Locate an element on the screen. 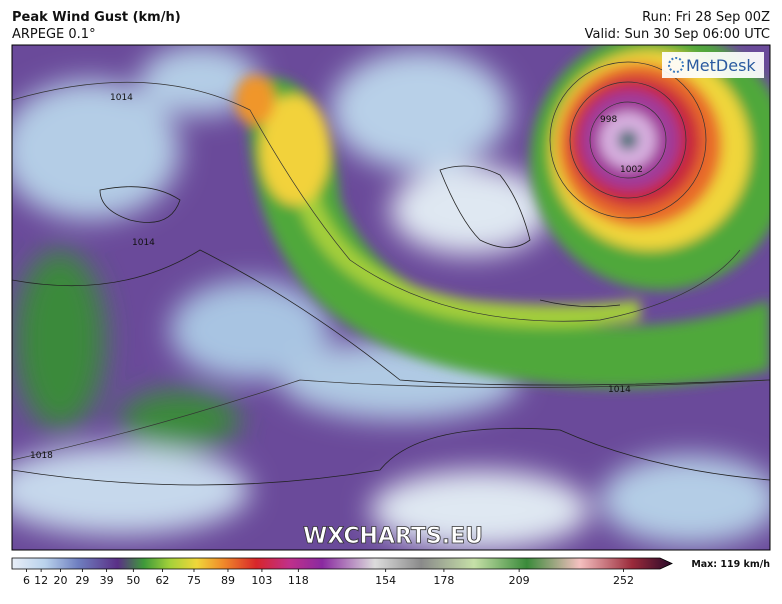  logo: MetDesk is located at coordinates (713, 65).